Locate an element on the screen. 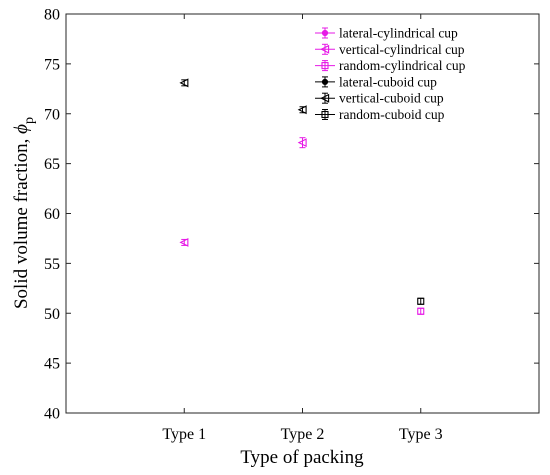 Image resolution: width=550 pixels, height=475 pixels. y-axis-label: Solid volume fraction, ϕp is located at coordinates (24, 213).